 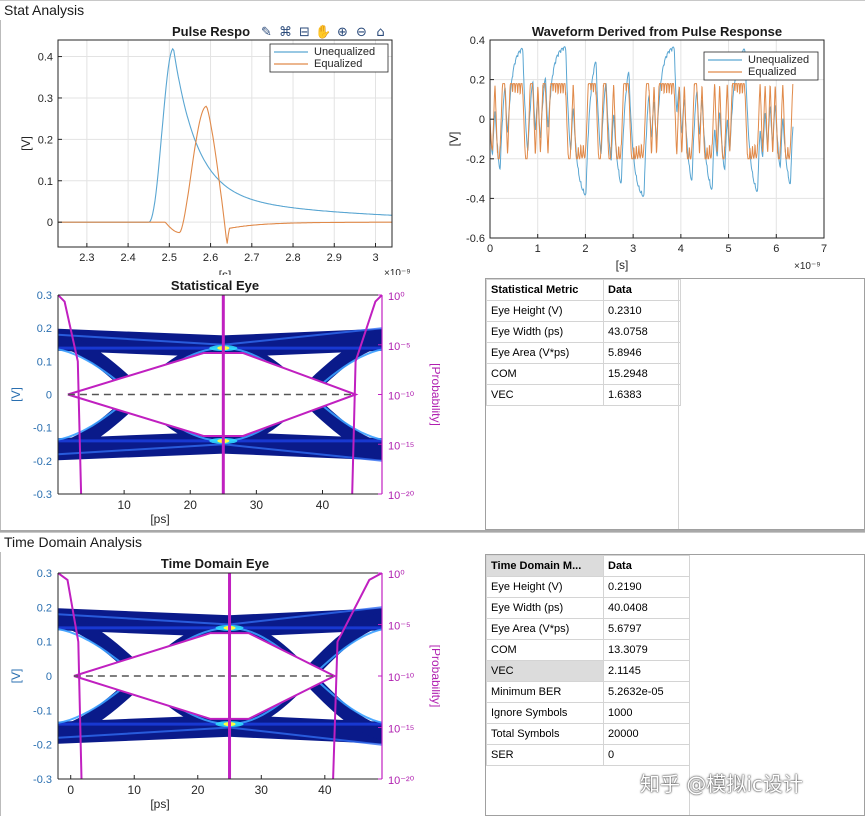 I want to click on metric-value: 20000, so click(x=646, y=734).